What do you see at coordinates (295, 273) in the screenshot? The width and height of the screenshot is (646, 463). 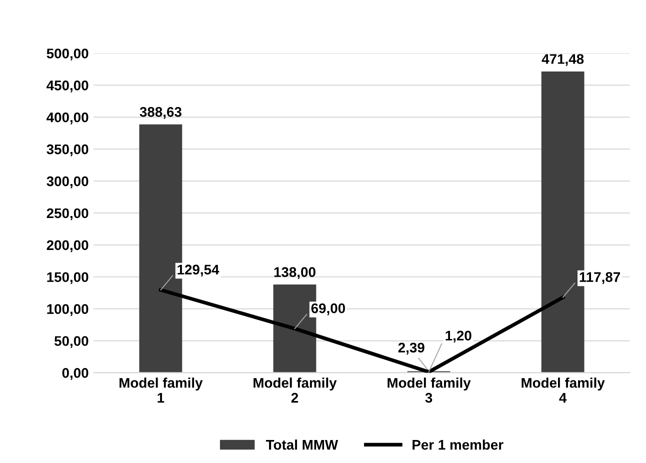 I see `data-label: 138,00` at bounding box center [295, 273].